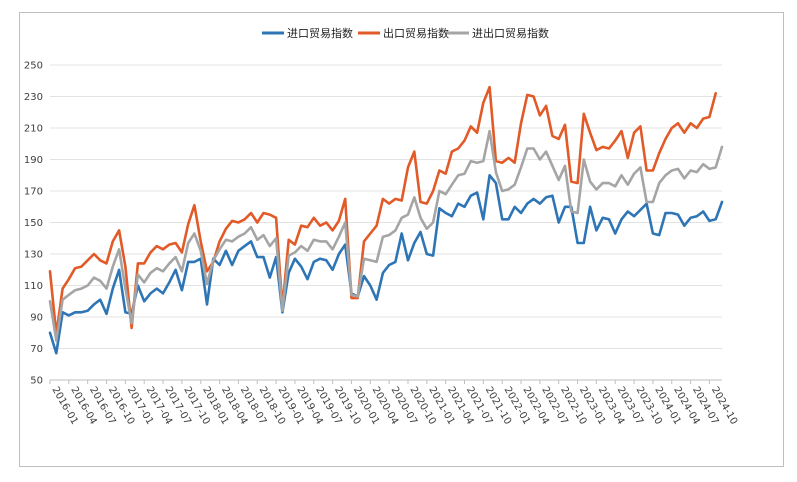 The image size is (797, 482). Describe the element at coordinates (36, 318) in the screenshot. I see `y-tick-label: 90` at that location.